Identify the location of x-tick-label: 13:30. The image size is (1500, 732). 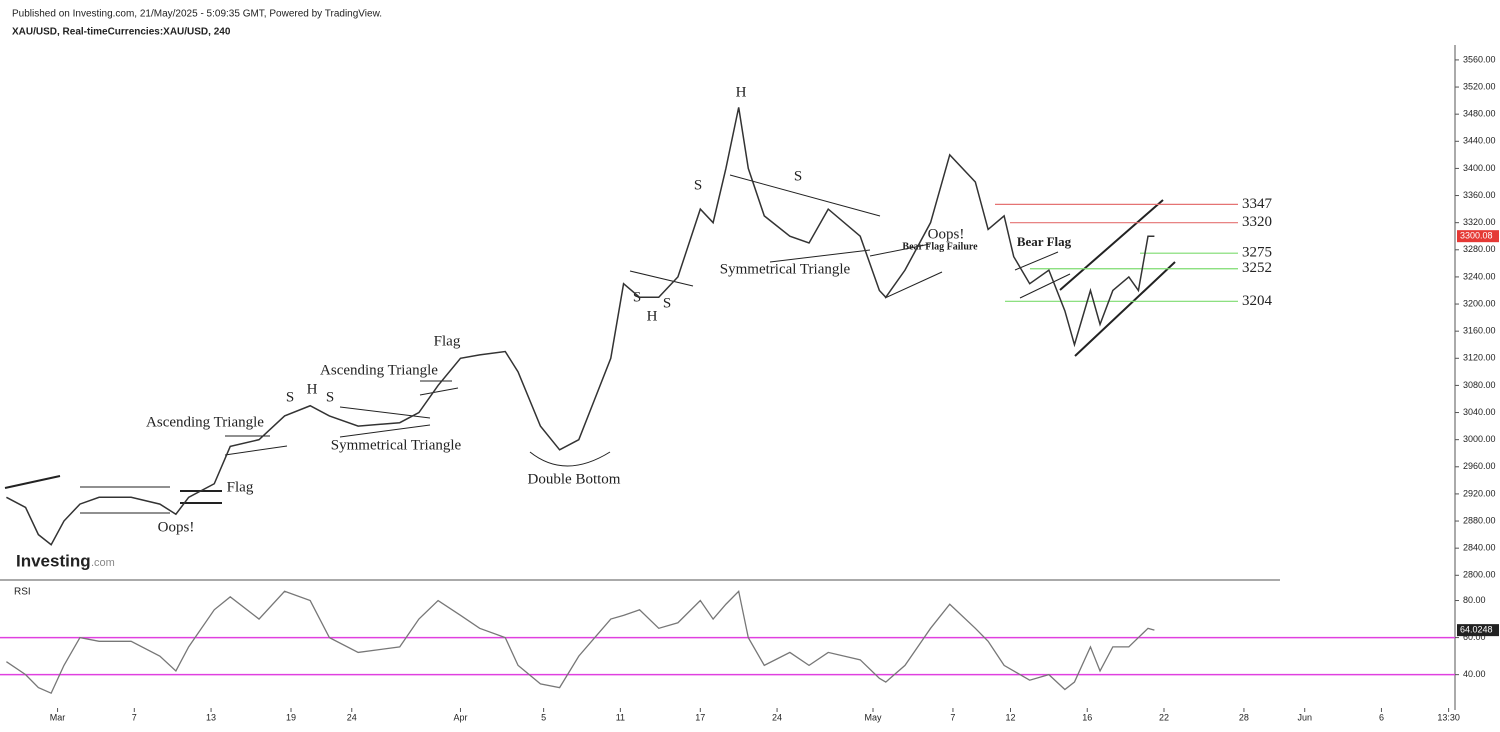
(1448, 717).